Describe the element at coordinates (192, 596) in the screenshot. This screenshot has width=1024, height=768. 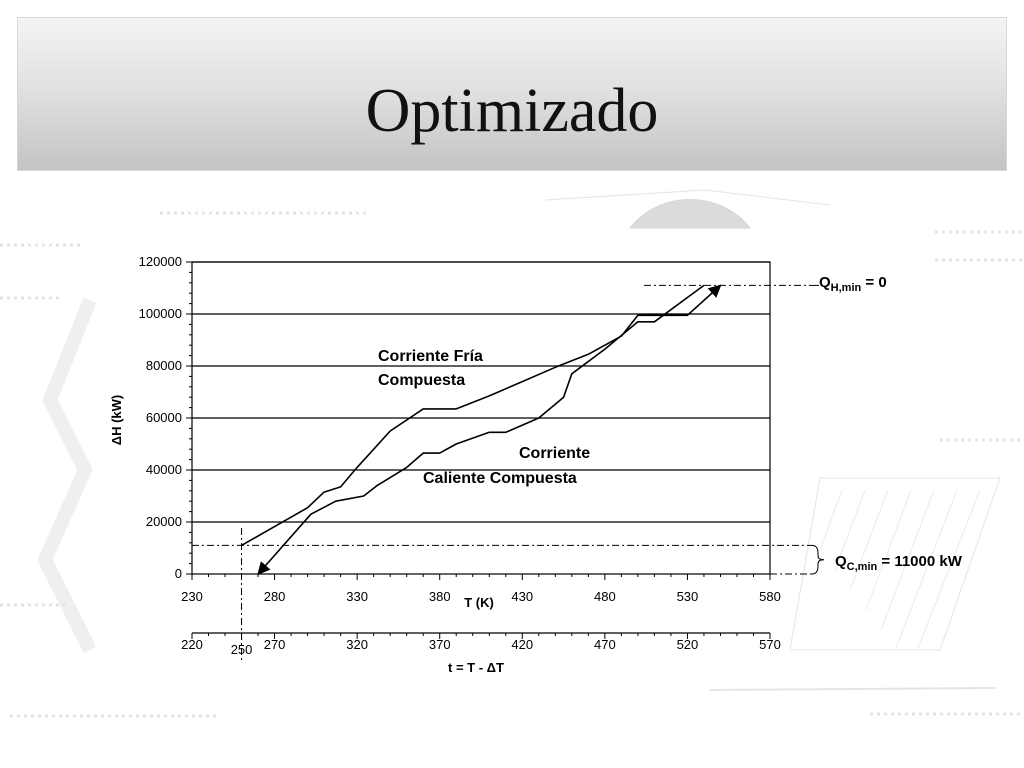
I see `x-tick-label: 230` at that location.